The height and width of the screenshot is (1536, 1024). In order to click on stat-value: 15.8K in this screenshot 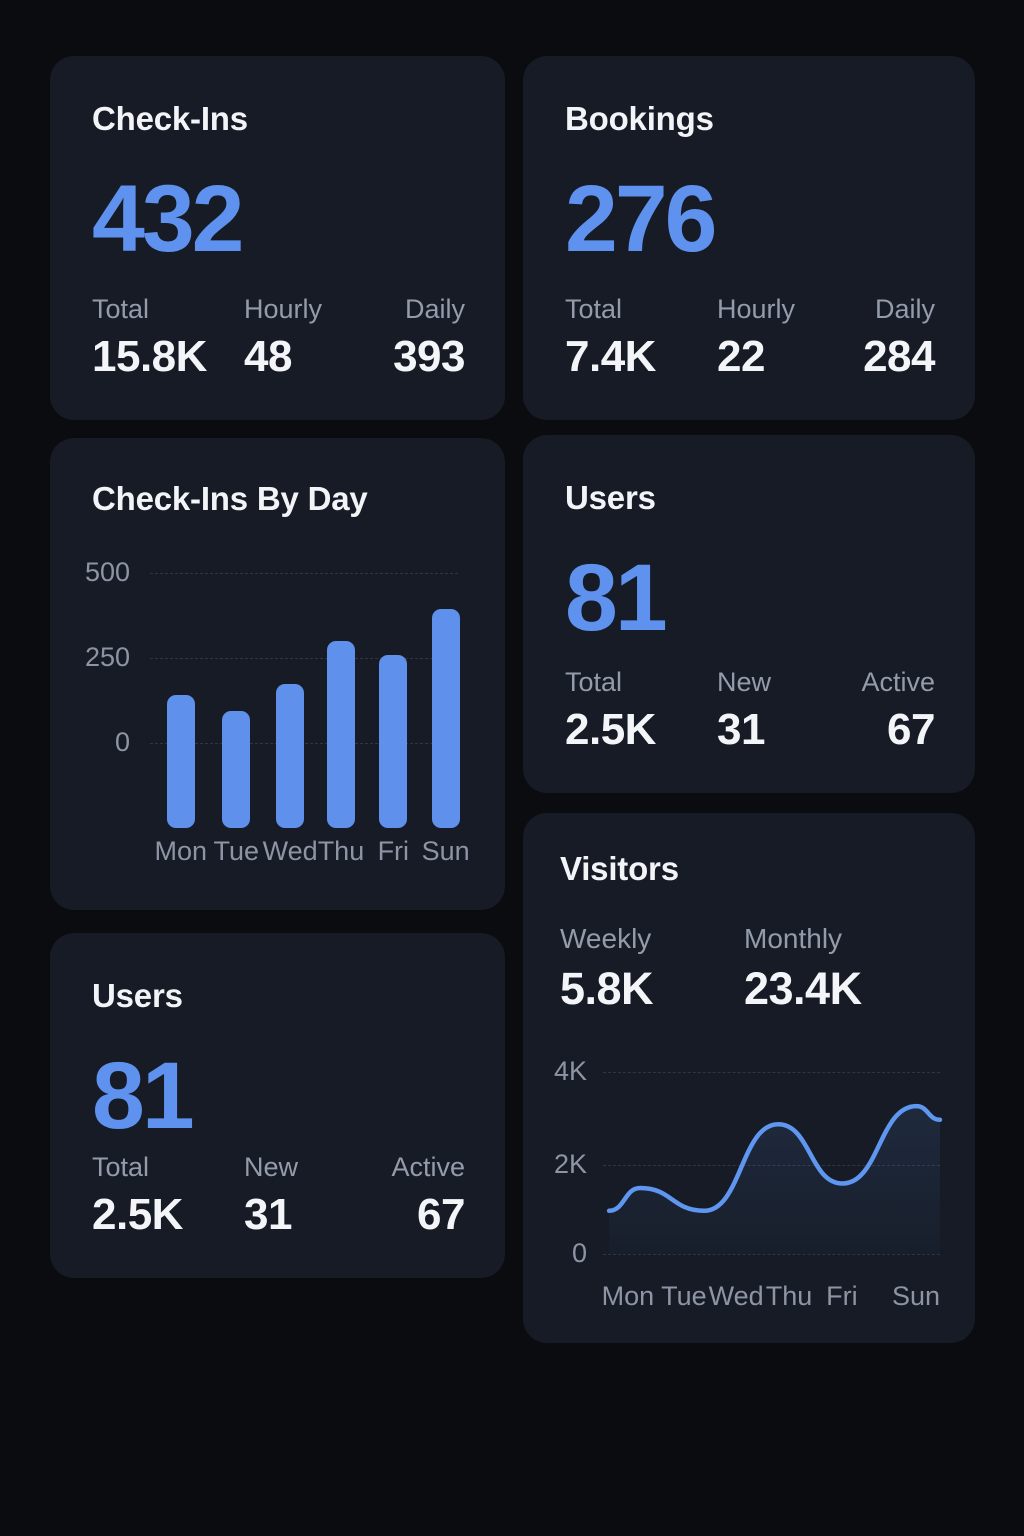, I will do `click(149, 356)`.